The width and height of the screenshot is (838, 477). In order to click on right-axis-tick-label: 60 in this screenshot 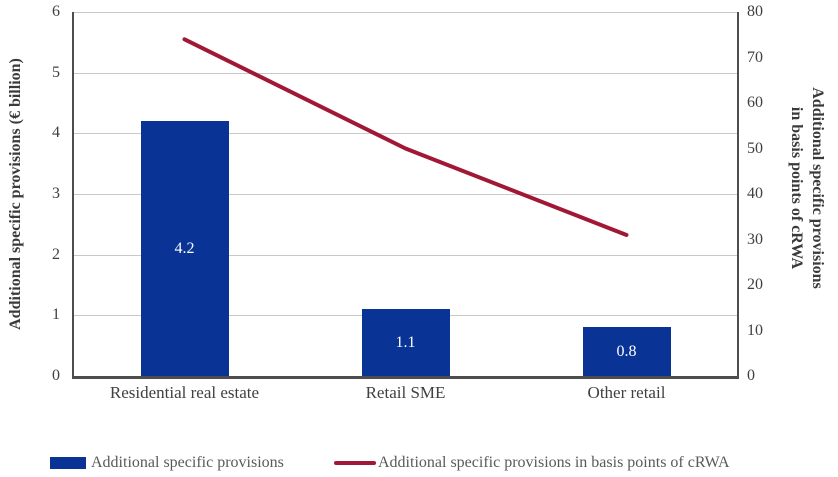, I will do `click(755, 102)`.